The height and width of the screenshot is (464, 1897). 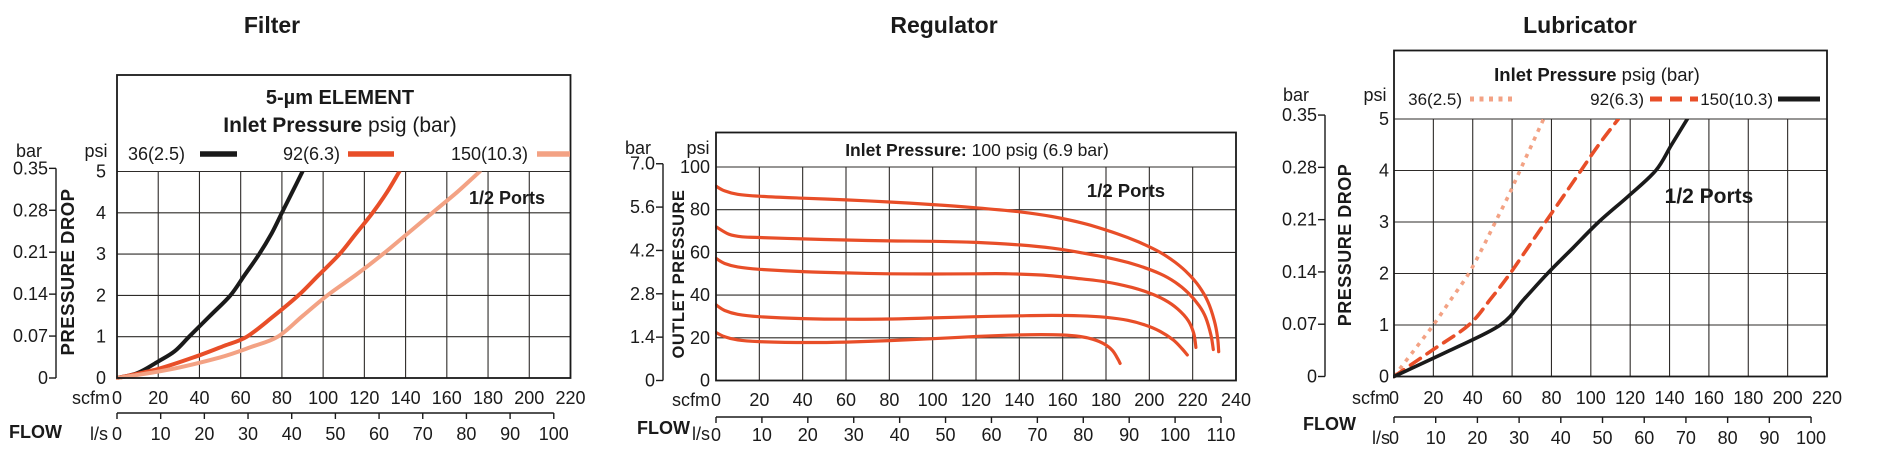 What do you see at coordinates (846, 400) in the screenshot?
I see `regulator-scfm-tick-3: 60` at bounding box center [846, 400].